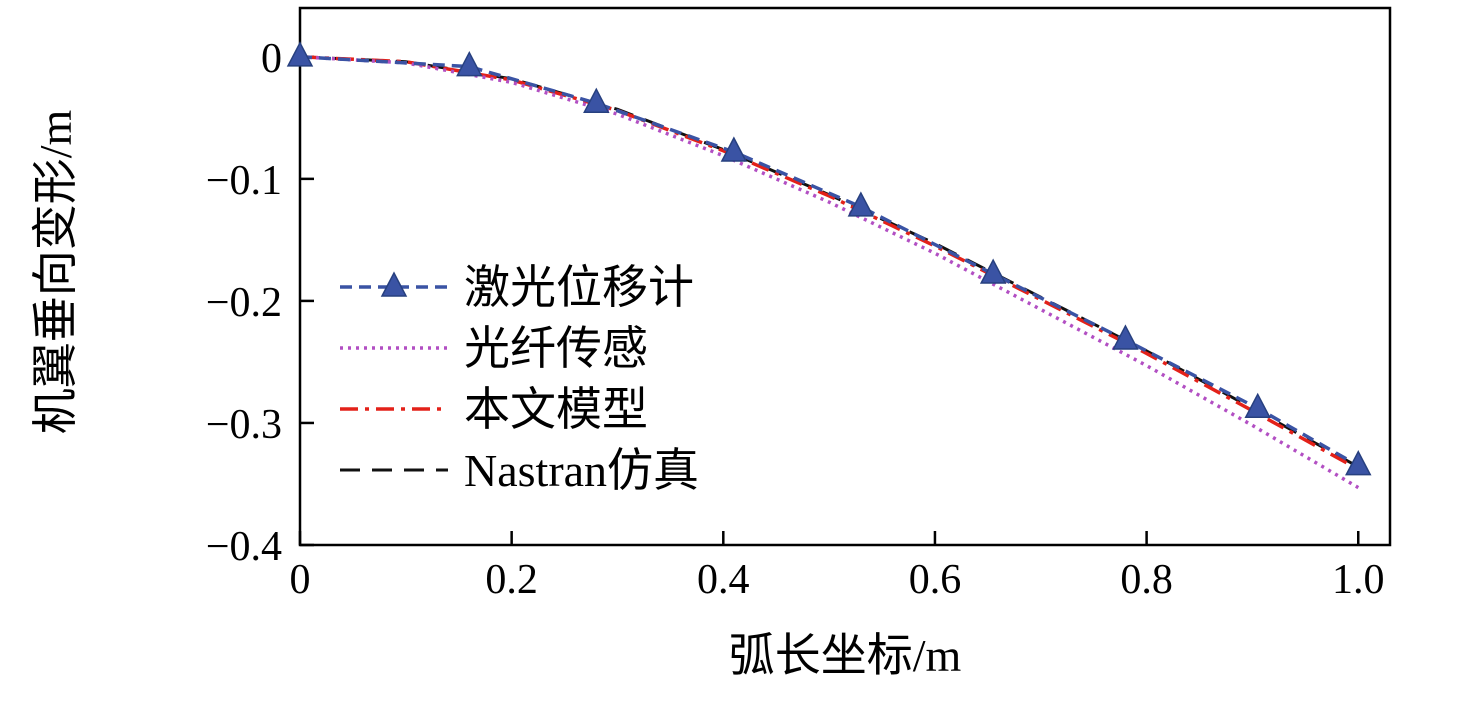 This screenshot has height=704, width=1476. Describe the element at coordinates (511, 580) in the screenshot. I see `x-tick-label: 0.2` at that location.